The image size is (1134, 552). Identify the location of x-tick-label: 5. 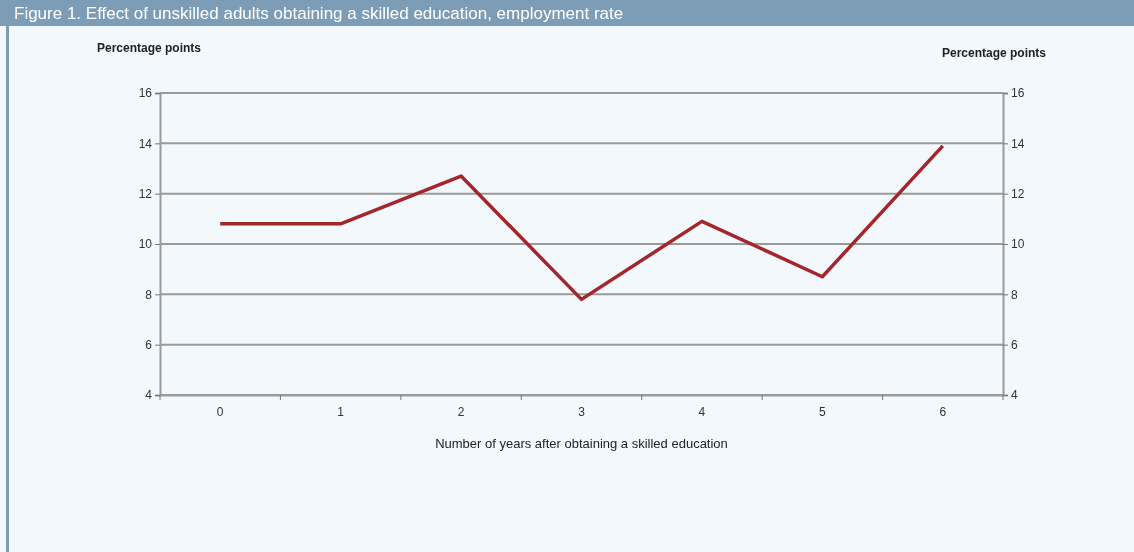
(823, 411).